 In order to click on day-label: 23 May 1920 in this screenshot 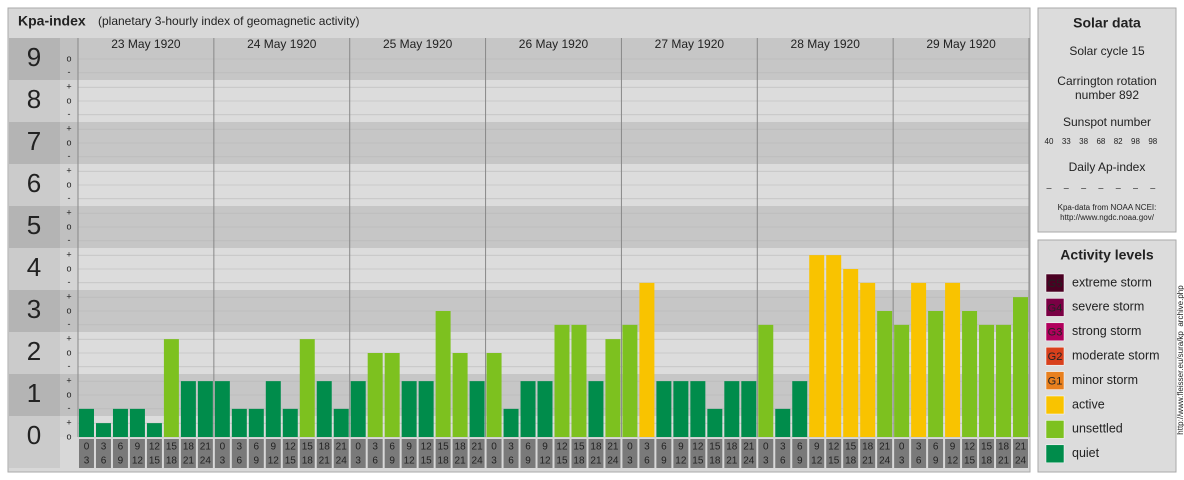, I will do `click(146, 44)`.